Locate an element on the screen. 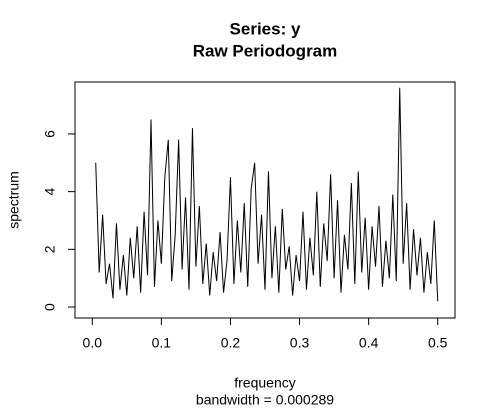  chart-subtitle: Raw Periodogram is located at coordinates (265, 50).